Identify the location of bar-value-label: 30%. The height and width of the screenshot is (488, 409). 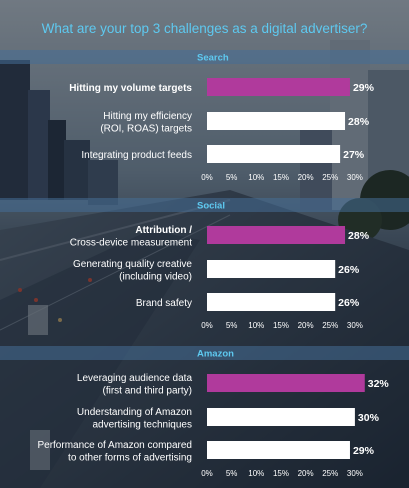
(369, 418).